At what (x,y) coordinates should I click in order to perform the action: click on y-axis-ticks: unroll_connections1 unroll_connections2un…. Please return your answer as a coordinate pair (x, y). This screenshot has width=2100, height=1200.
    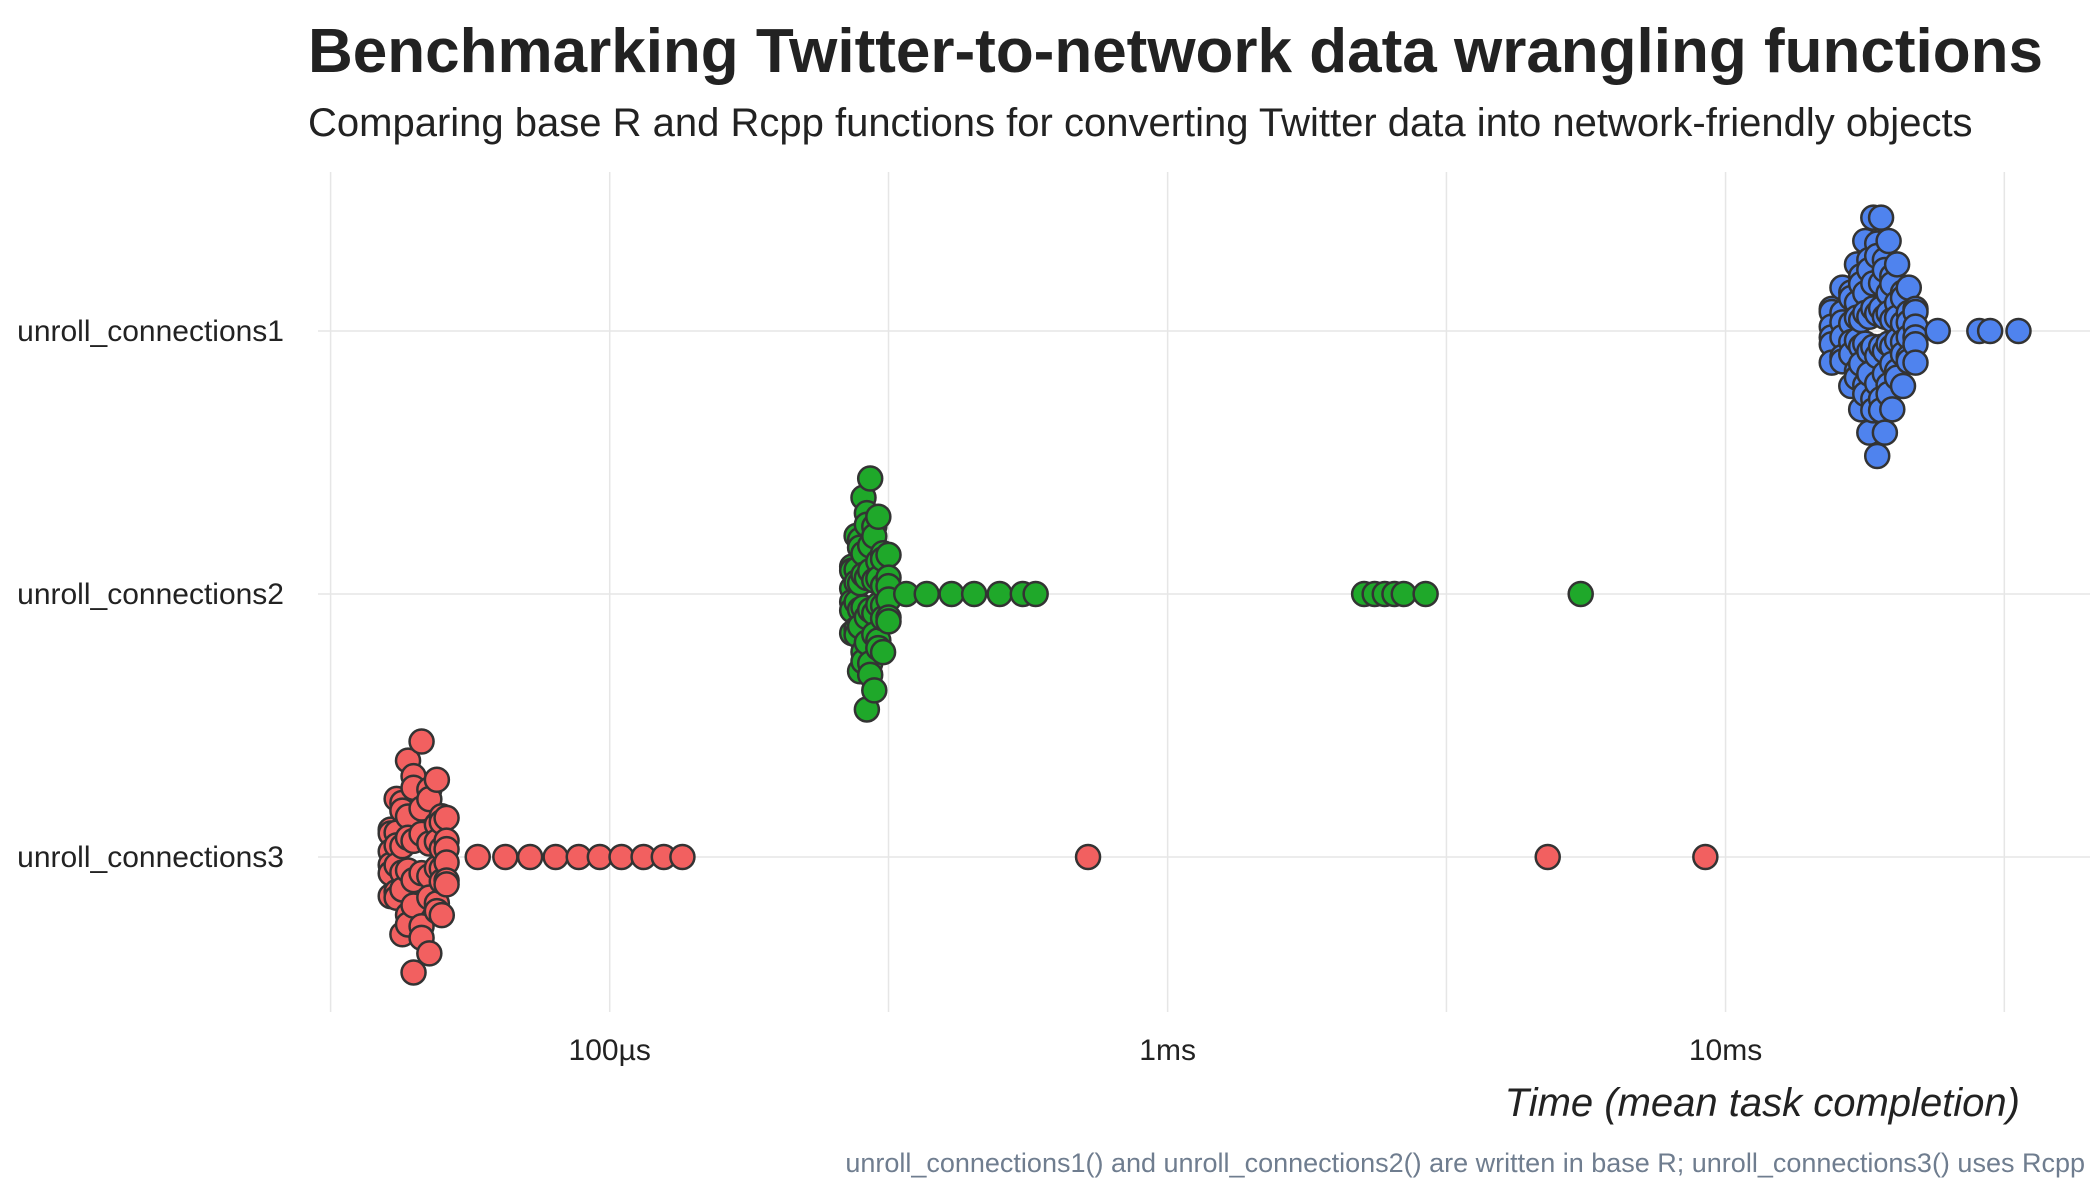
    Looking at the image, I should click on (150, 594).